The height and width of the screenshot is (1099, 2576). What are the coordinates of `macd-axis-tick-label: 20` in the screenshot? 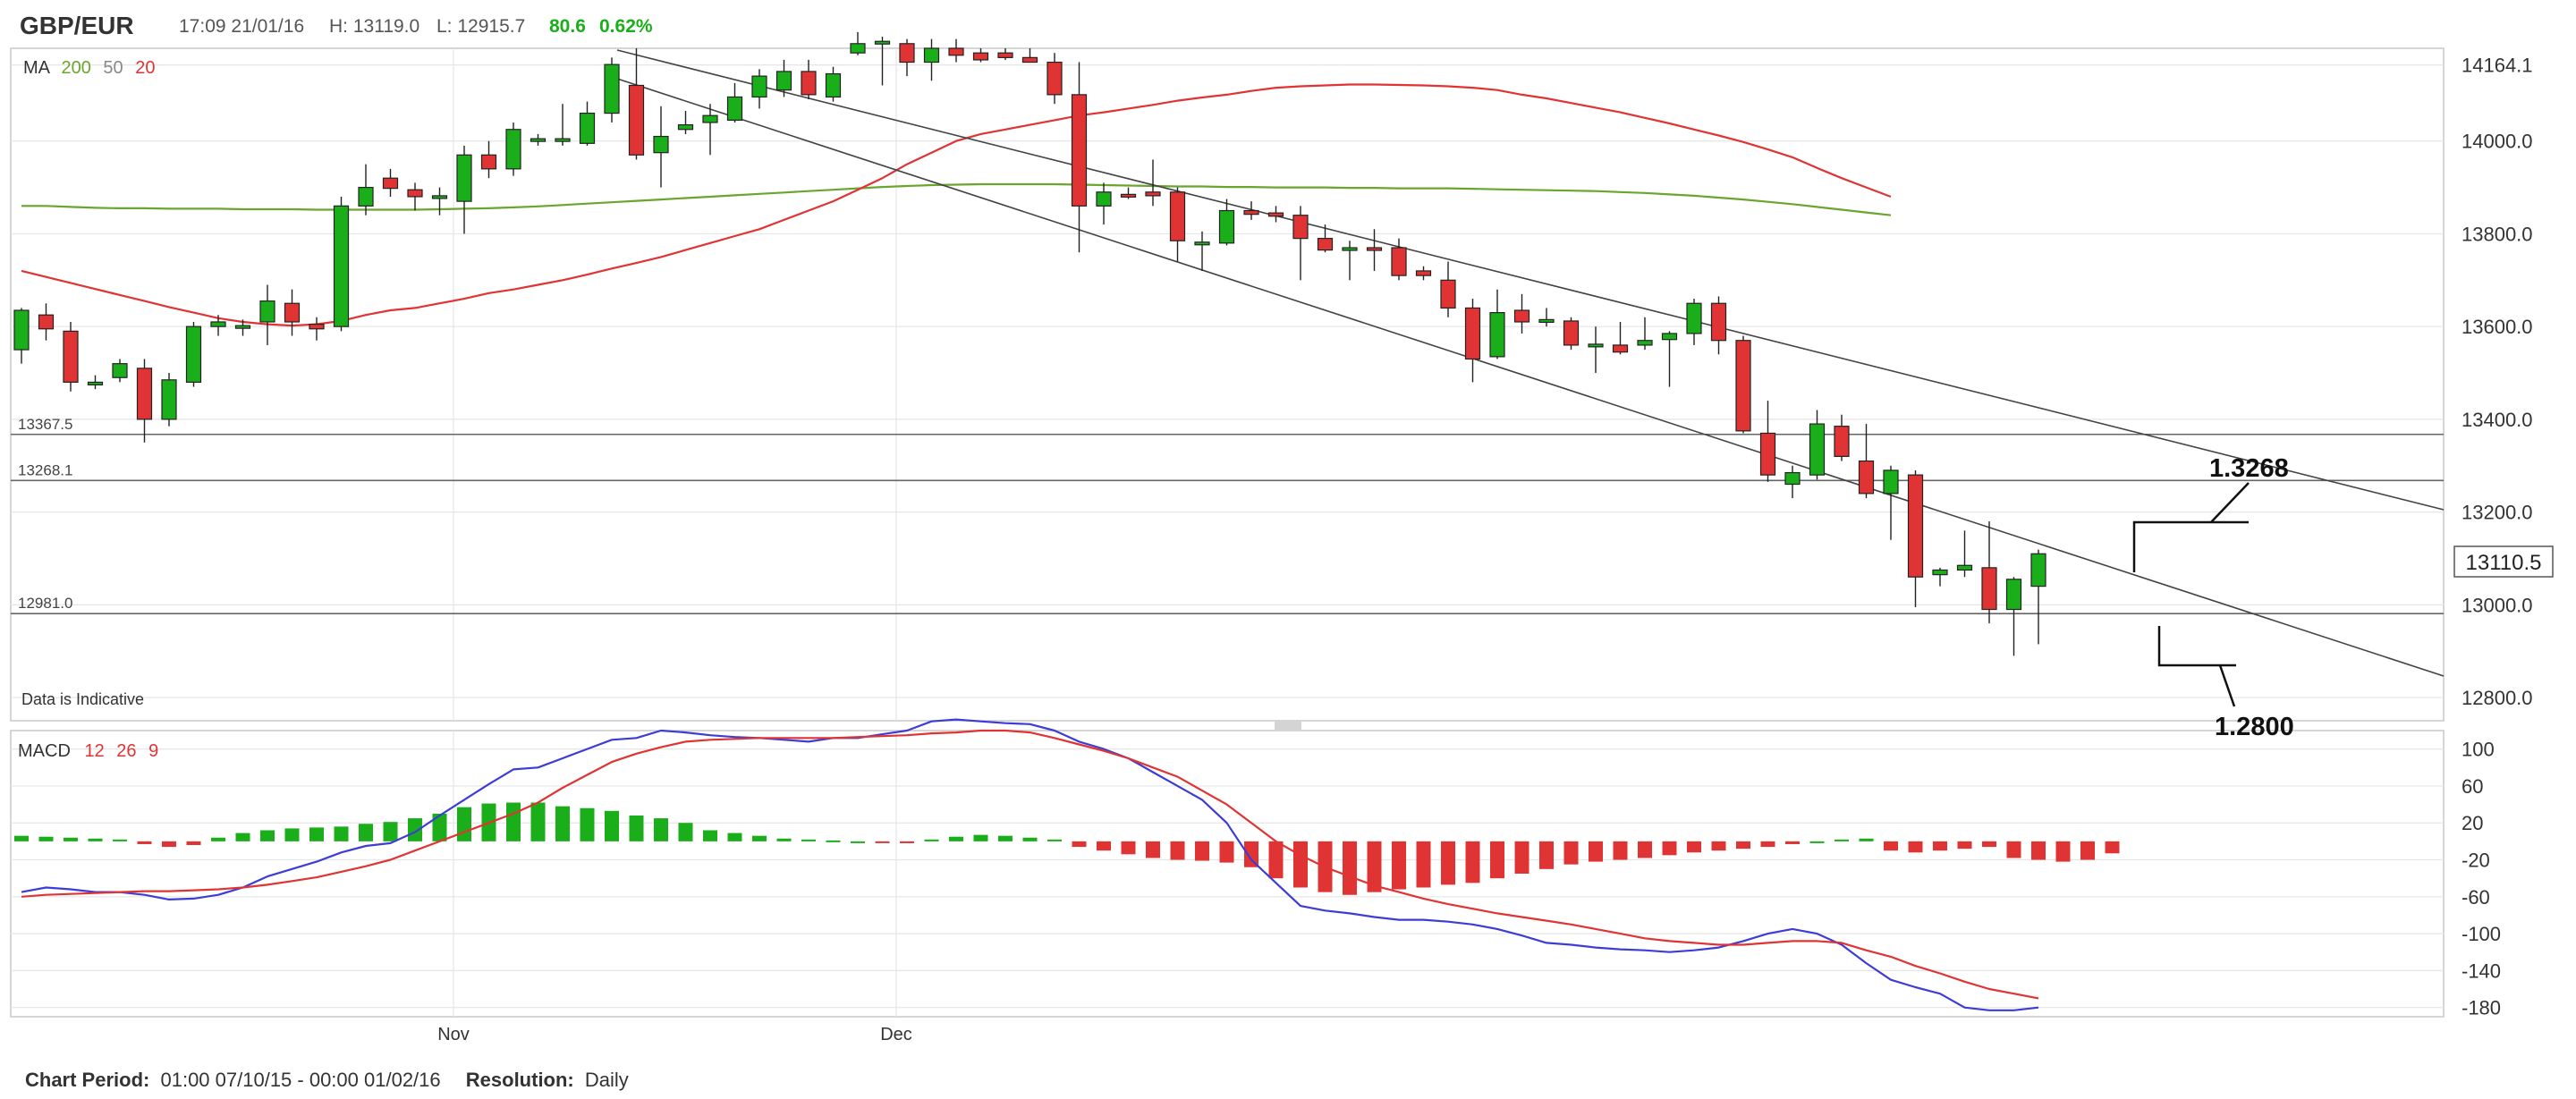 It's located at (2472, 823).